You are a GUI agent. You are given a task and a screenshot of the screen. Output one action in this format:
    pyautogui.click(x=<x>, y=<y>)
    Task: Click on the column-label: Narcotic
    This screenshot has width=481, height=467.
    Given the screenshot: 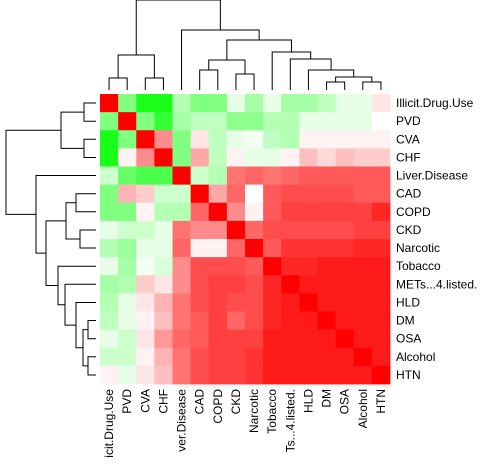 What is the action you would take?
    pyautogui.click(x=254, y=411)
    